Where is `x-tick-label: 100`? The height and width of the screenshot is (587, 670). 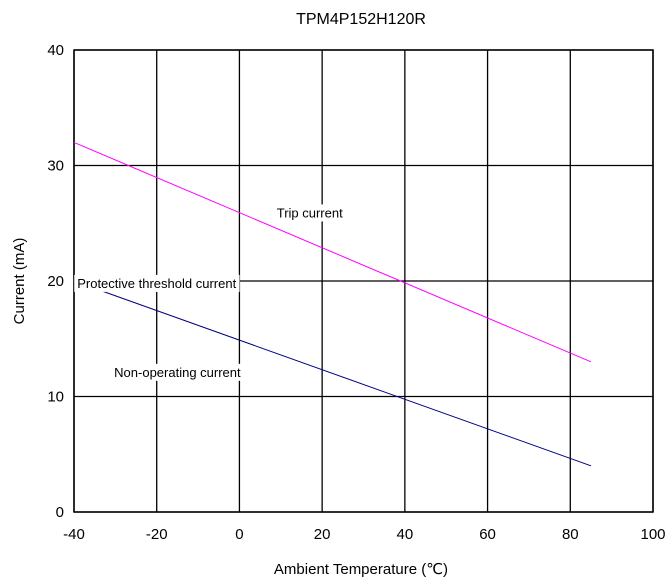 x-tick-label: 100 is located at coordinates (652, 534).